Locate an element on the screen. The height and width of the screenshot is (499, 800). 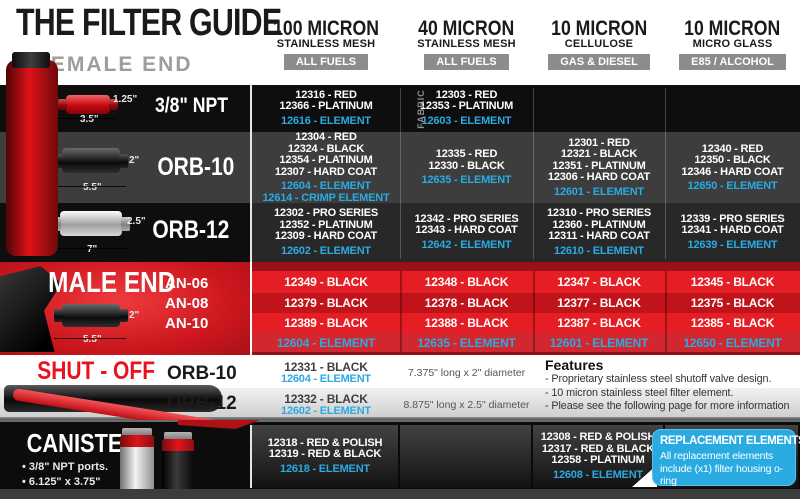
male-end-label: MALE END is located at coordinates (112, 283).